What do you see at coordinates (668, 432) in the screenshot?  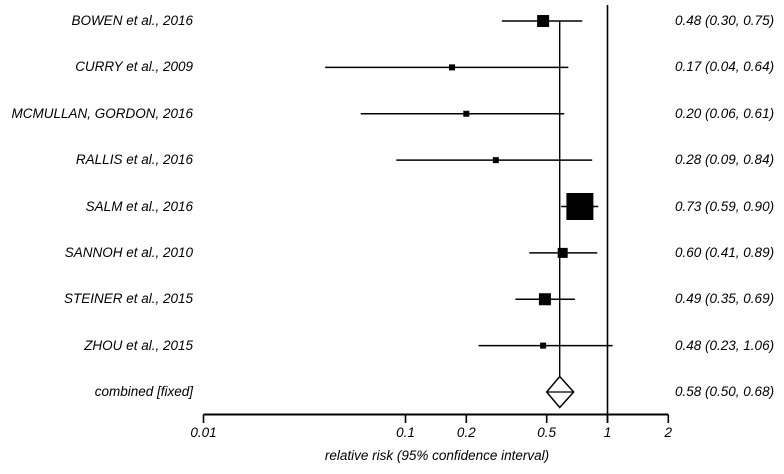 I see `x-axis-tick-label: 2` at bounding box center [668, 432].